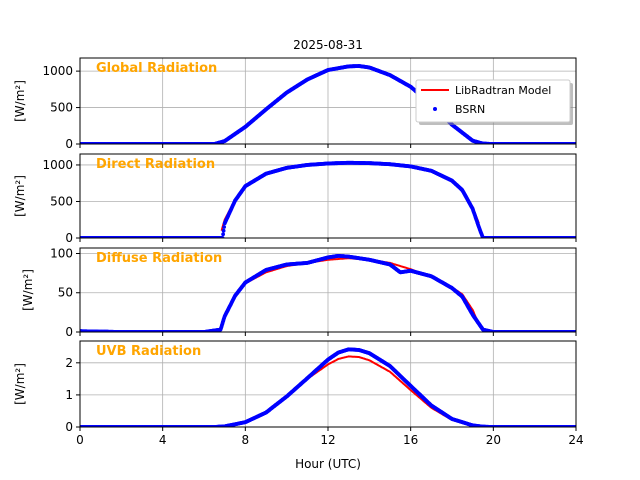  Describe the element at coordinates (327, 440) in the screenshot. I see `x-tick-label: 12` at that location.